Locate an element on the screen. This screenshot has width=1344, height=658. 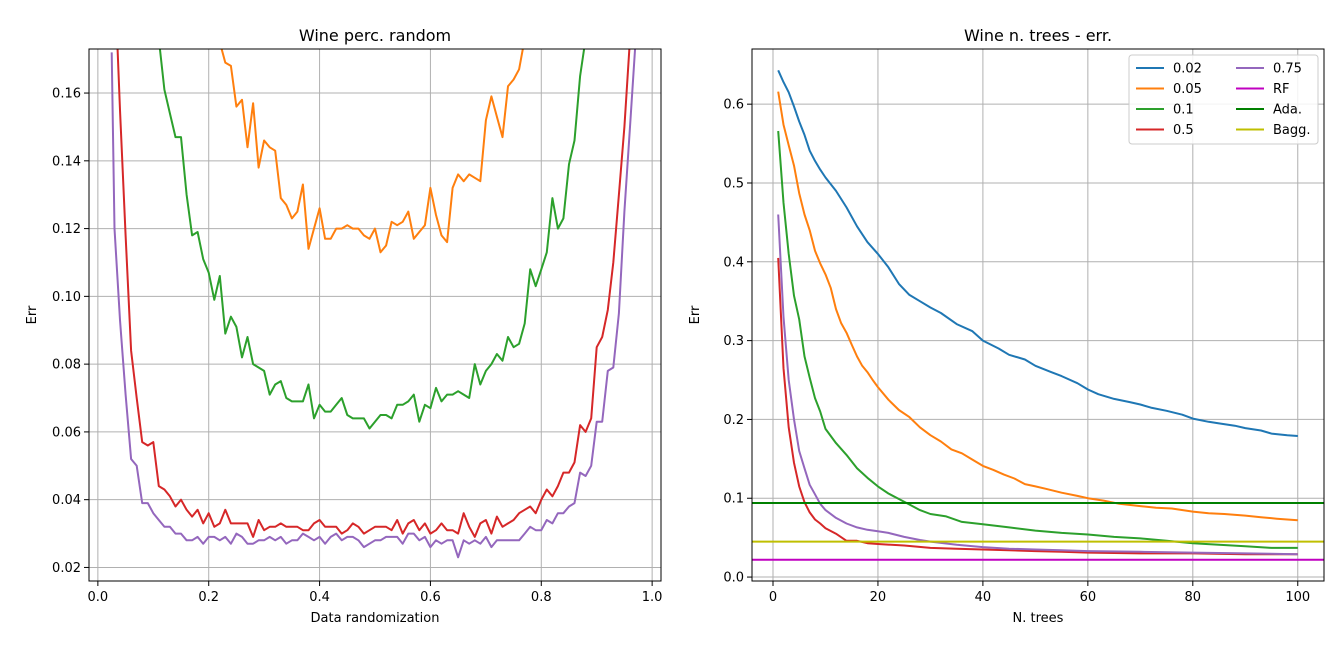
x-tick-label: 0.0 is located at coordinates (98, 597).